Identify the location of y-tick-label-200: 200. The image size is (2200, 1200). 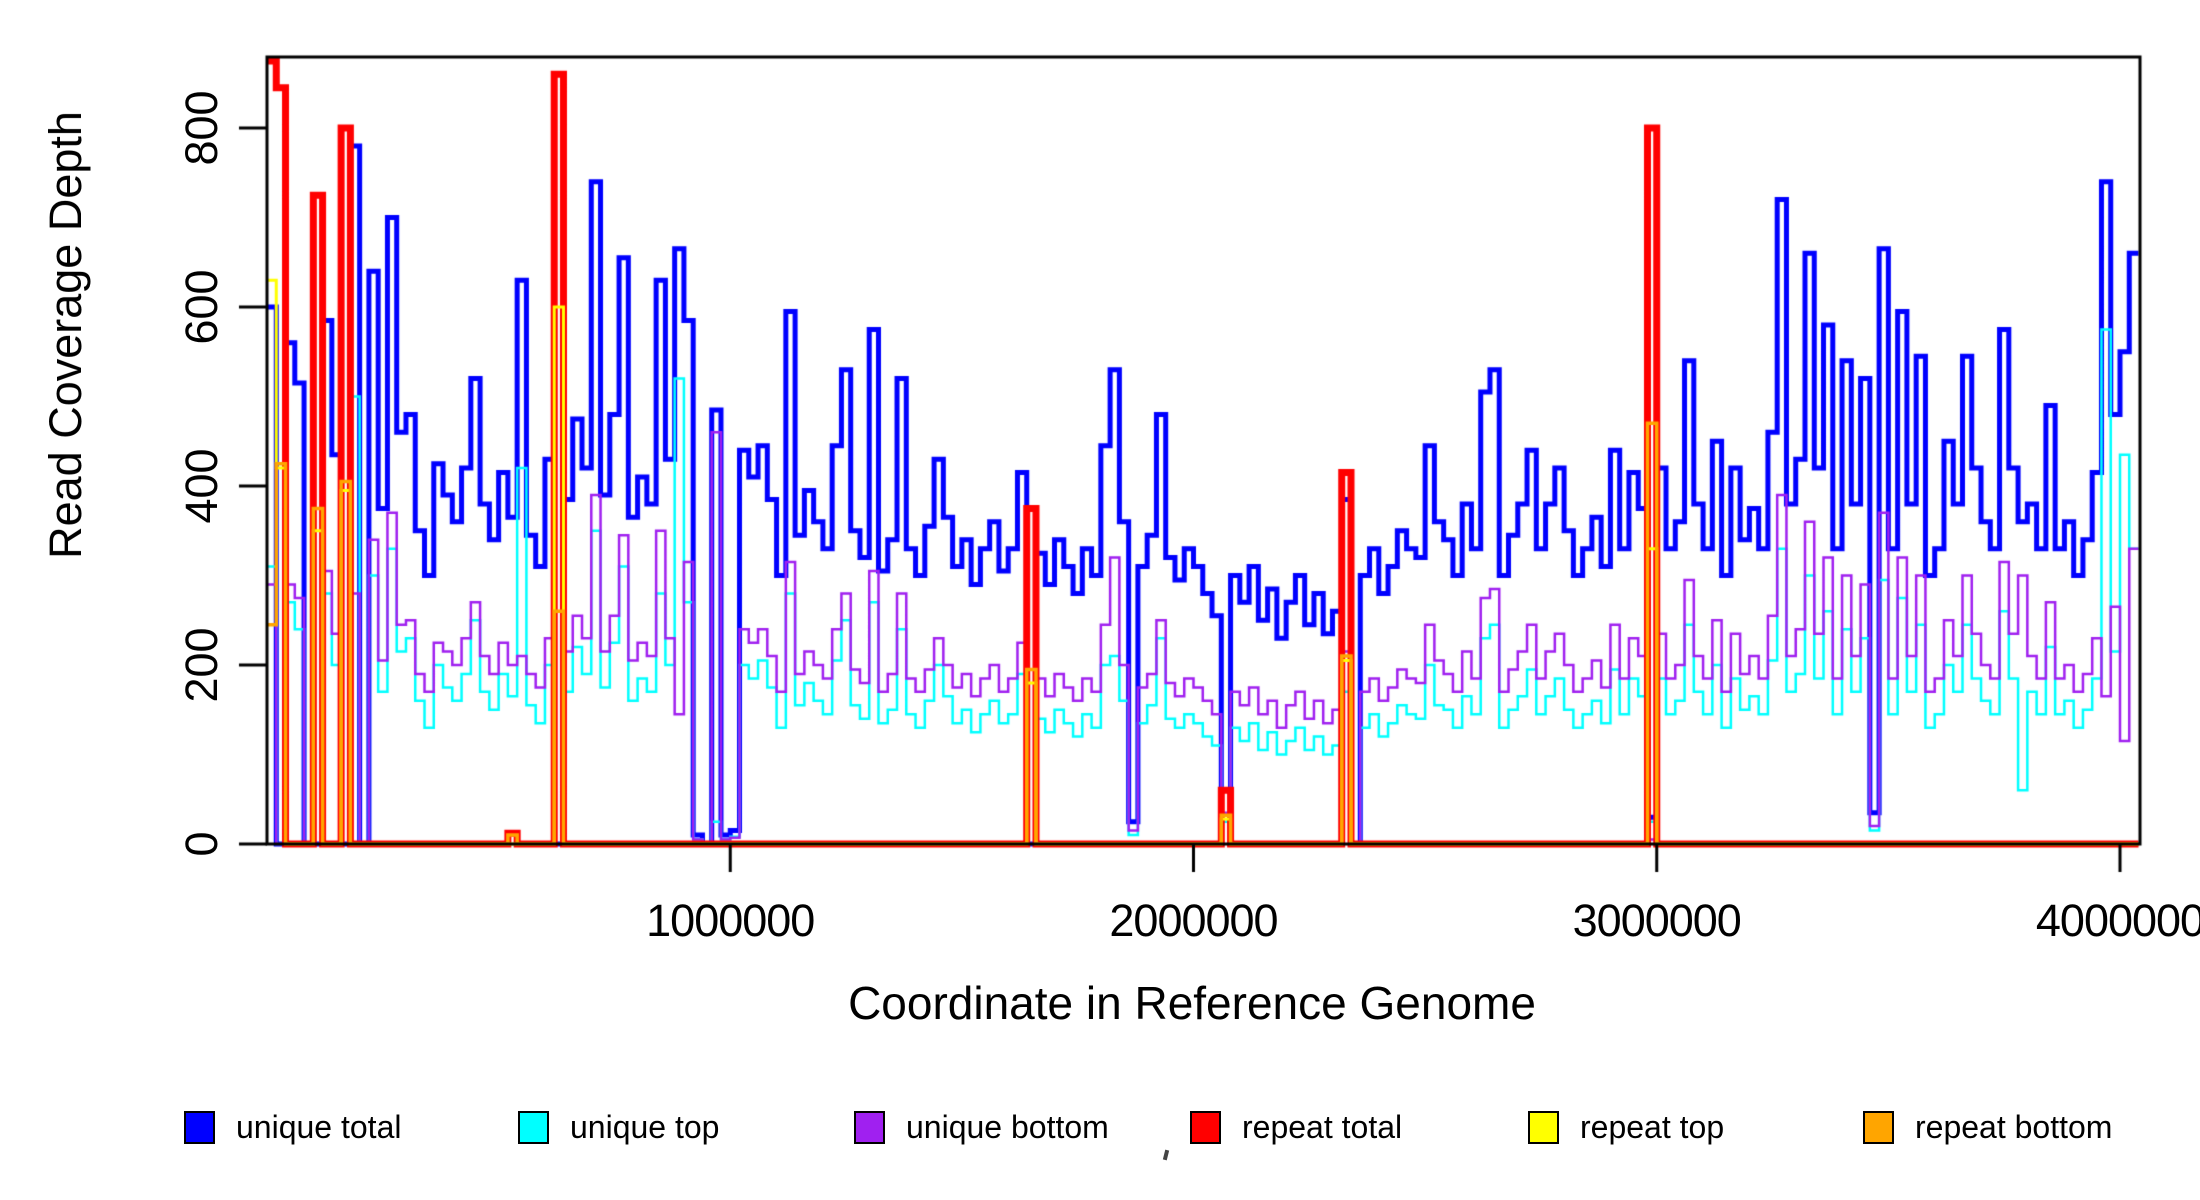
(201, 665).